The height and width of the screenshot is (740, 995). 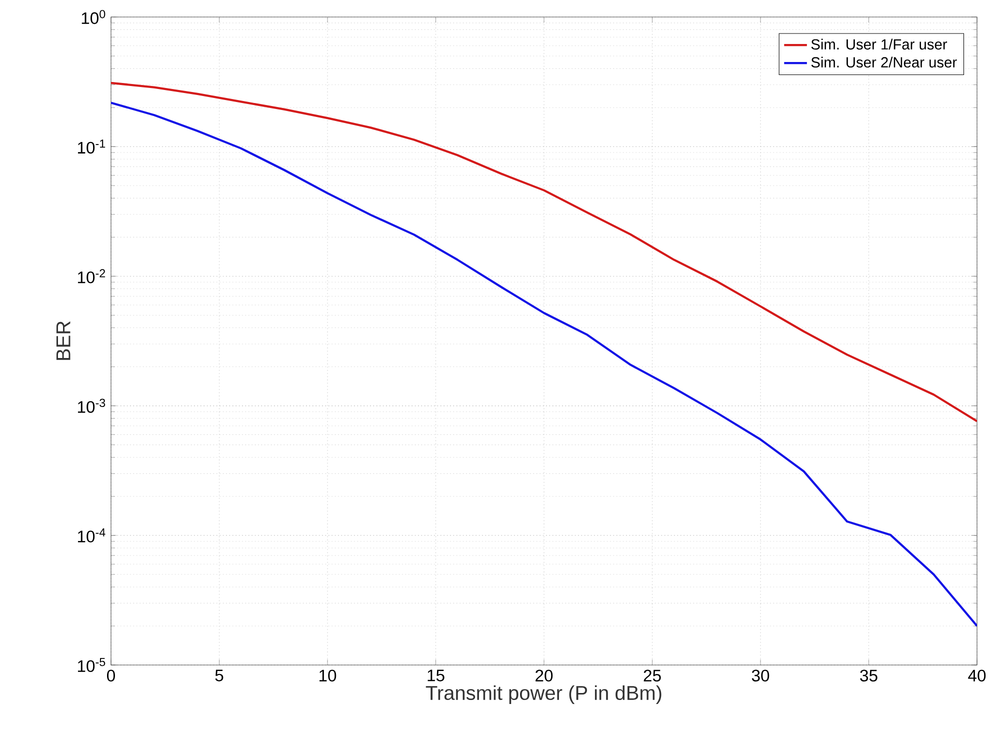 I want to click on y-tick-label: 10$^{-5}$, so click(x=92, y=665).